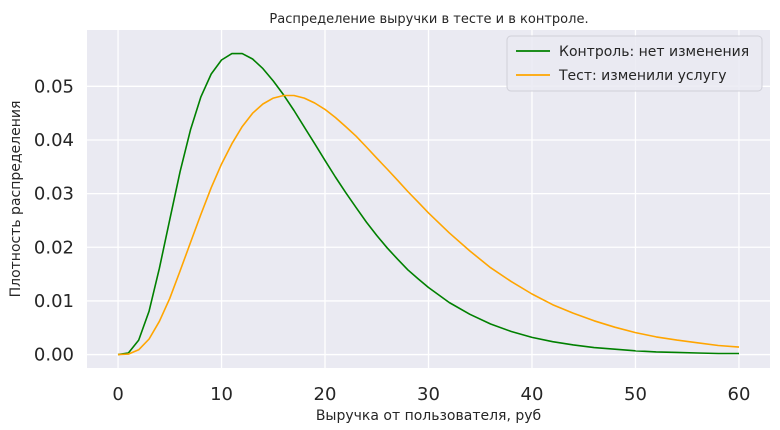 The width and height of the screenshot is (780, 430). What do you see at coordinates (642, 76) in the screenshot?
I see `legend-entry: Тест: изменили услугу` at bounding box center [642, 76].